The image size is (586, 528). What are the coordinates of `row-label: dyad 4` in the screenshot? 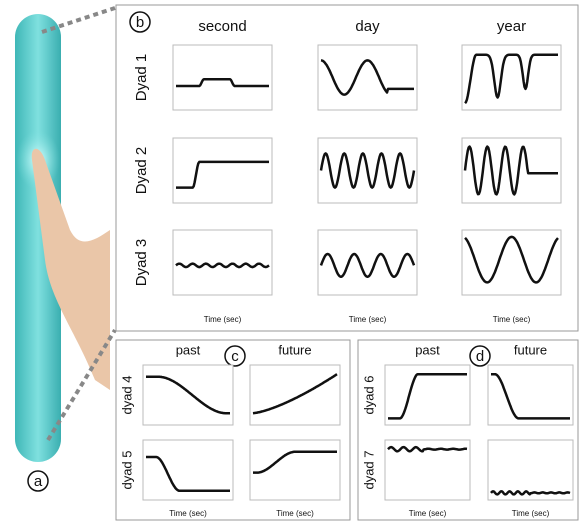 It's located at (126, 394).